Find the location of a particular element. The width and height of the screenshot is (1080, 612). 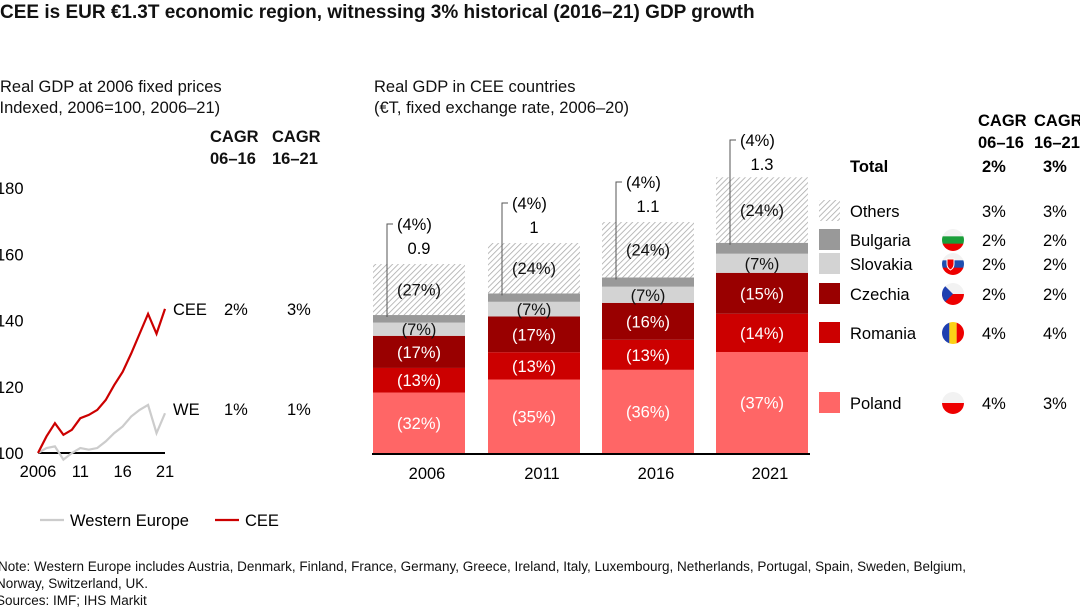

bar-share-label: (14%) is located at coordinates (762, 334).